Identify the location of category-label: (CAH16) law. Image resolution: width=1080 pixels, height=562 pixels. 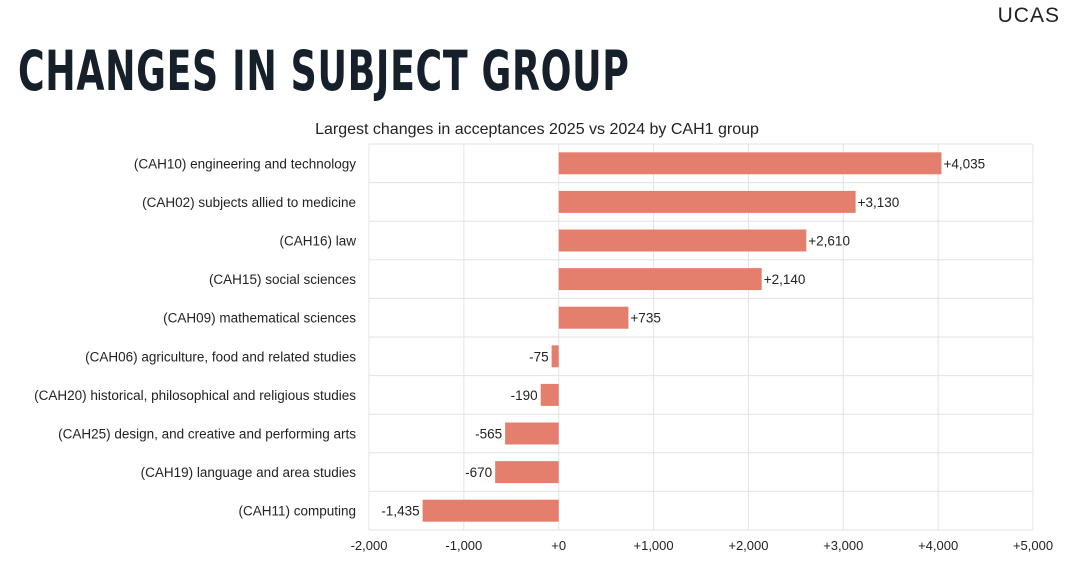
(317, 241).